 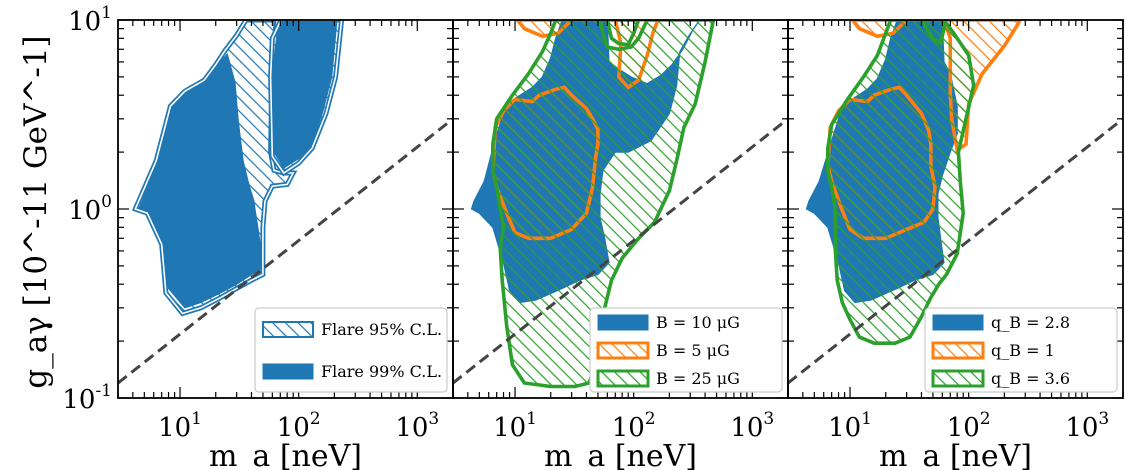 I want to click on legend-label: q_B = 1, so click(x=1023, y=350).